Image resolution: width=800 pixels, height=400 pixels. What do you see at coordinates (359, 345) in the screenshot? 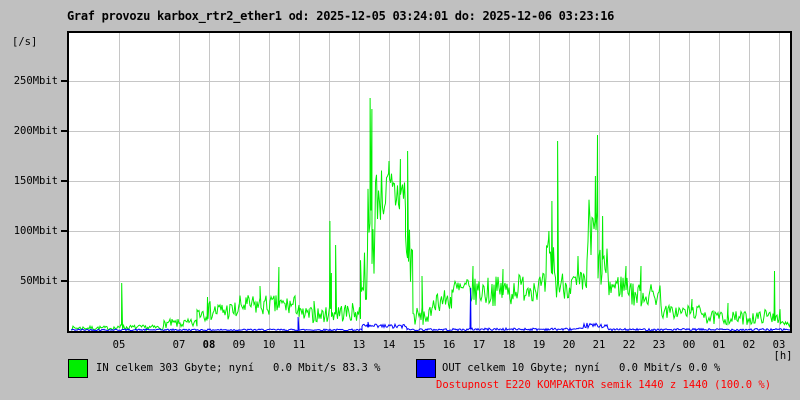
I see `x-tick-label: 13` at bounding box center [359, 345].